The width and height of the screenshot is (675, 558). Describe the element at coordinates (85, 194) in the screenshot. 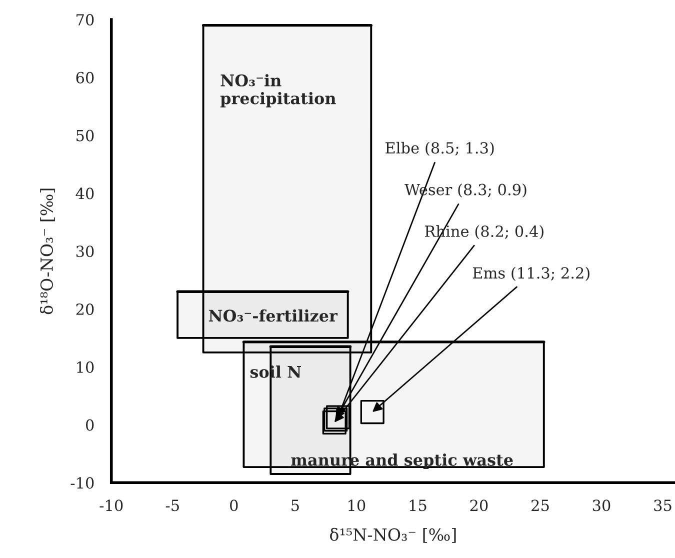

I see `y-tick-label: 40` at that location.